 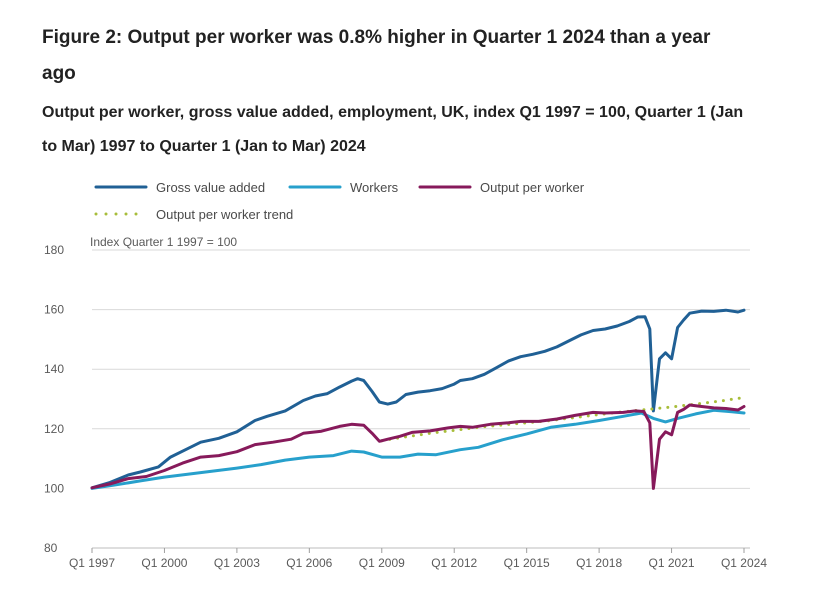 I want to click on x-tick-label: Q1 2012, so click(x=454, y=563).